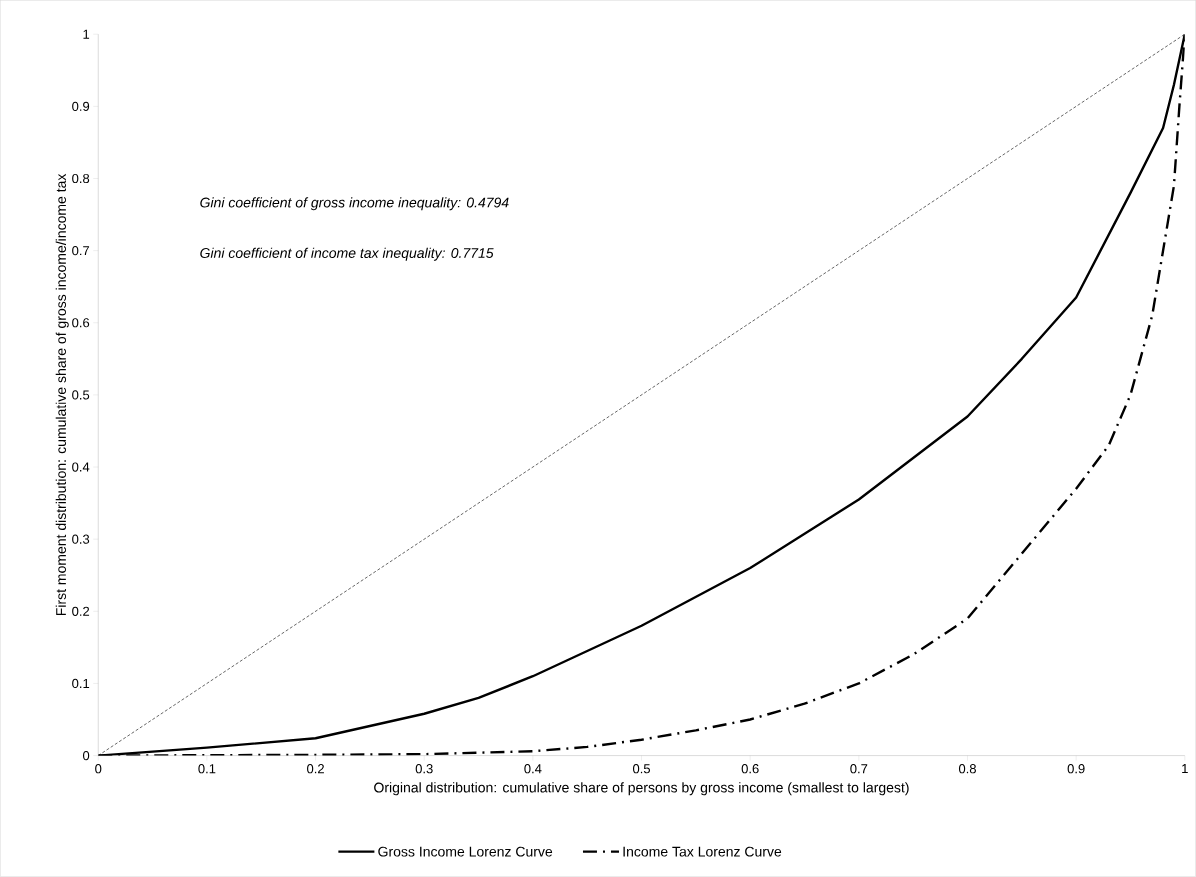  I want to click on x-tick-label: 0.3, so click(424, 769).